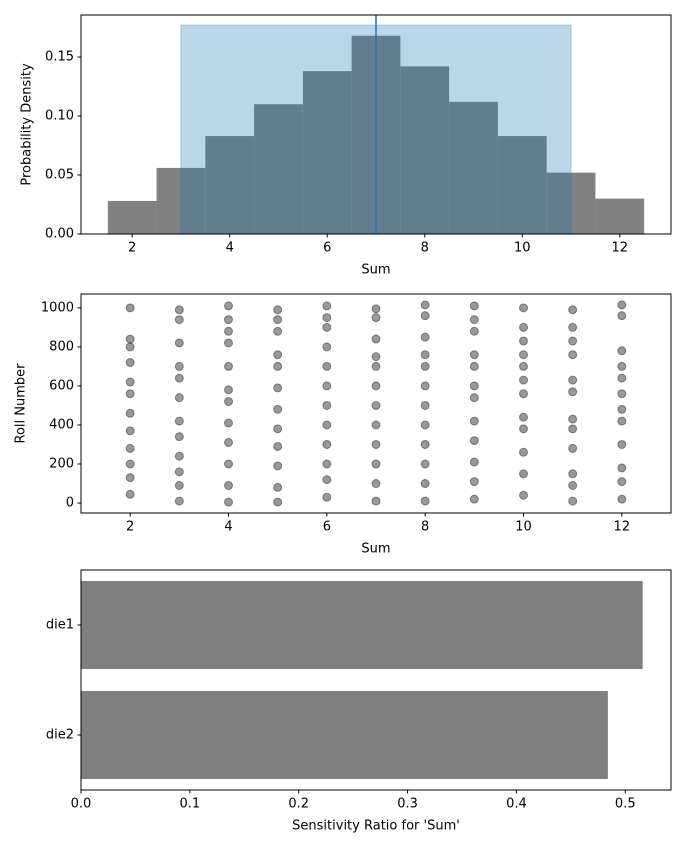  Describe the element at coordinates (523, 527) in the screenshot. I see `x-tick-label: 10` at that location.